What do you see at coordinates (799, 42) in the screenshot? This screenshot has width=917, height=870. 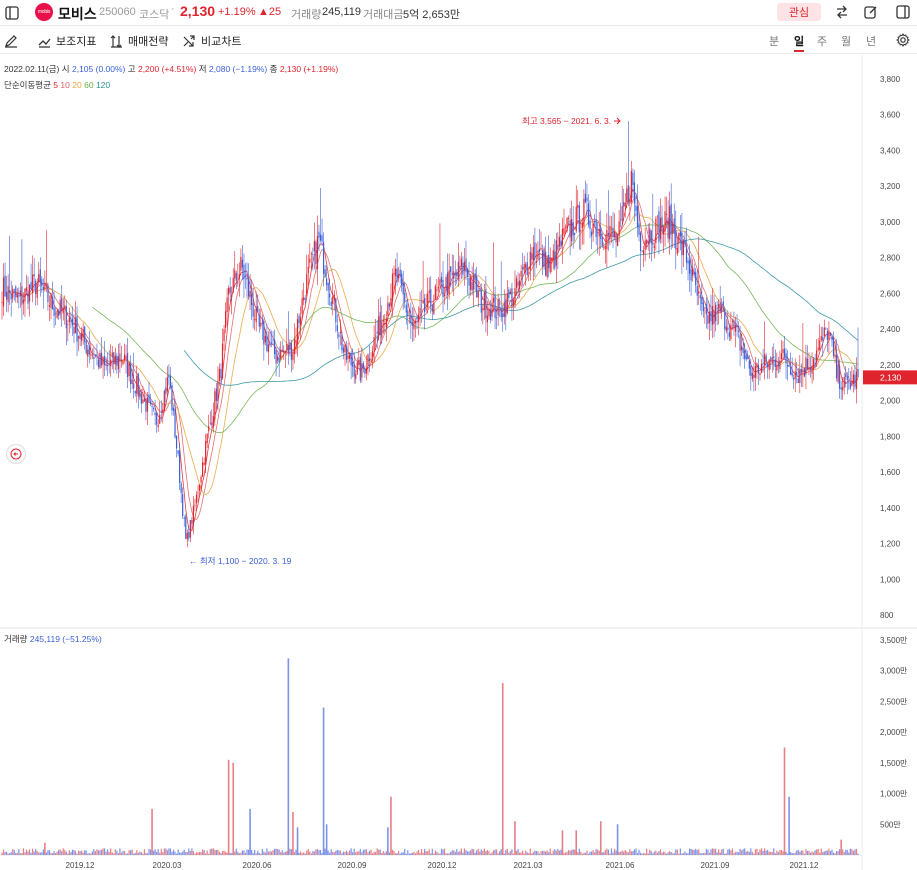 I see `period-day: 일` at bounding box center [799, 42].